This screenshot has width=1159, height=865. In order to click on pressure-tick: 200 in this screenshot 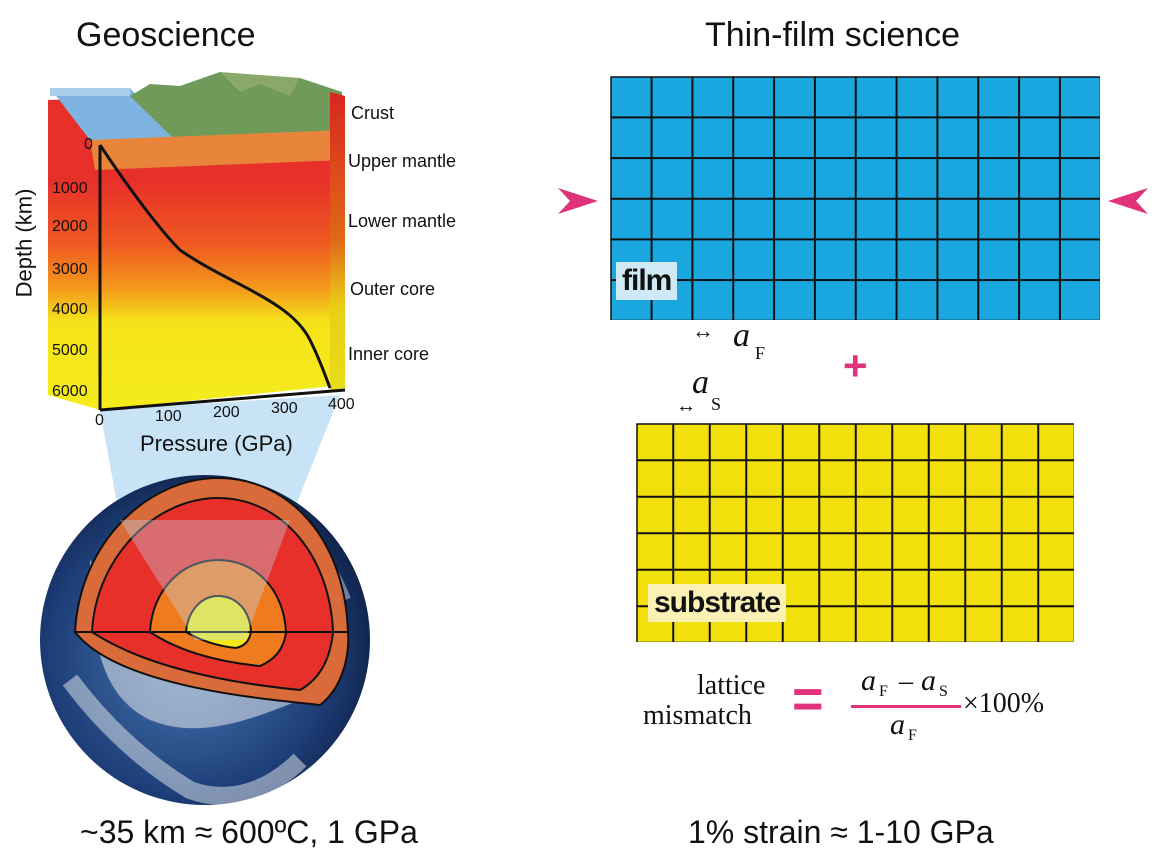, I will do `click(226, 412)`.